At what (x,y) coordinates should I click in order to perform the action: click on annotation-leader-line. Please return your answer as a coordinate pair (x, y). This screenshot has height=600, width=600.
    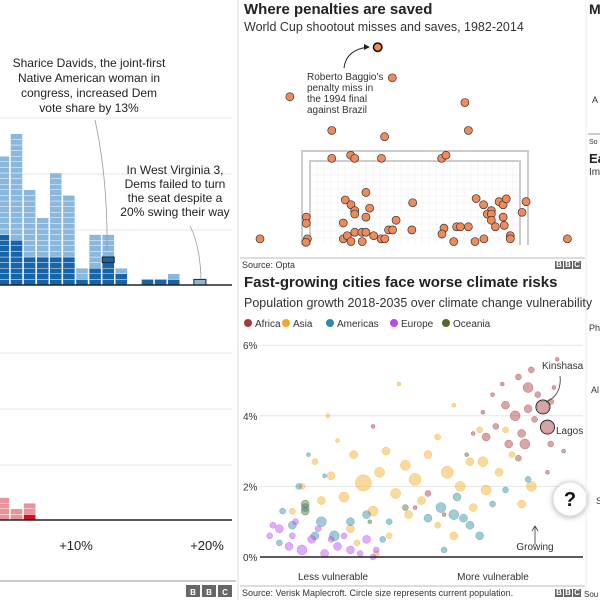
    Looking at the image, I should click on (195, 252).